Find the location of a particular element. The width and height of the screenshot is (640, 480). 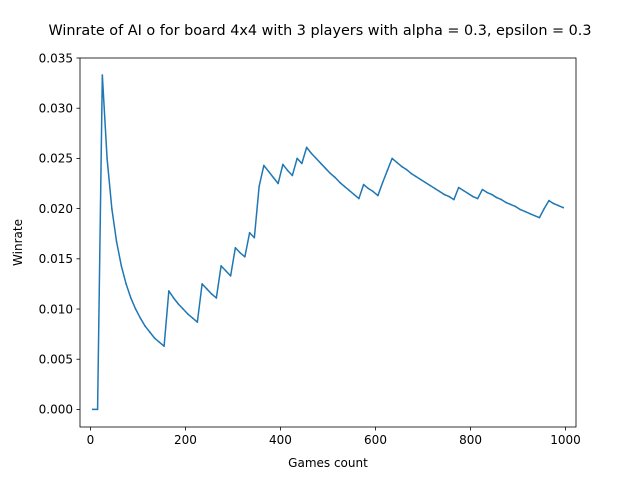

y-tick-label: 0.030 is located at coordinates (56, 109).